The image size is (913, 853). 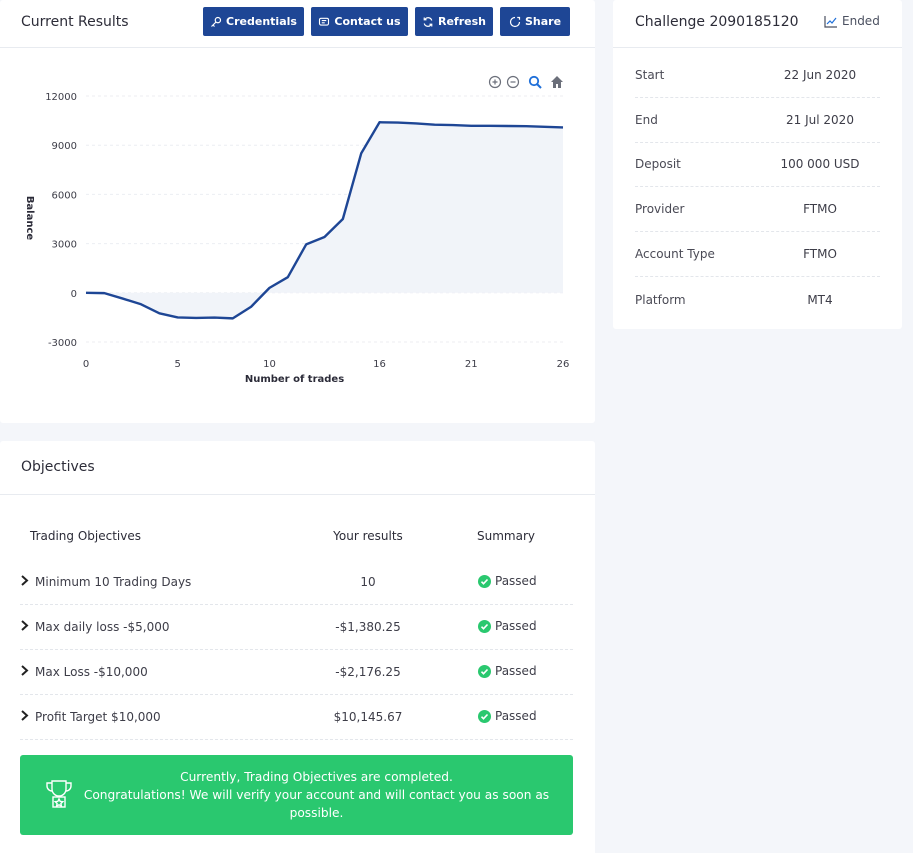 I want to click on x-tick-label: 10, so click(x=269, y=364).